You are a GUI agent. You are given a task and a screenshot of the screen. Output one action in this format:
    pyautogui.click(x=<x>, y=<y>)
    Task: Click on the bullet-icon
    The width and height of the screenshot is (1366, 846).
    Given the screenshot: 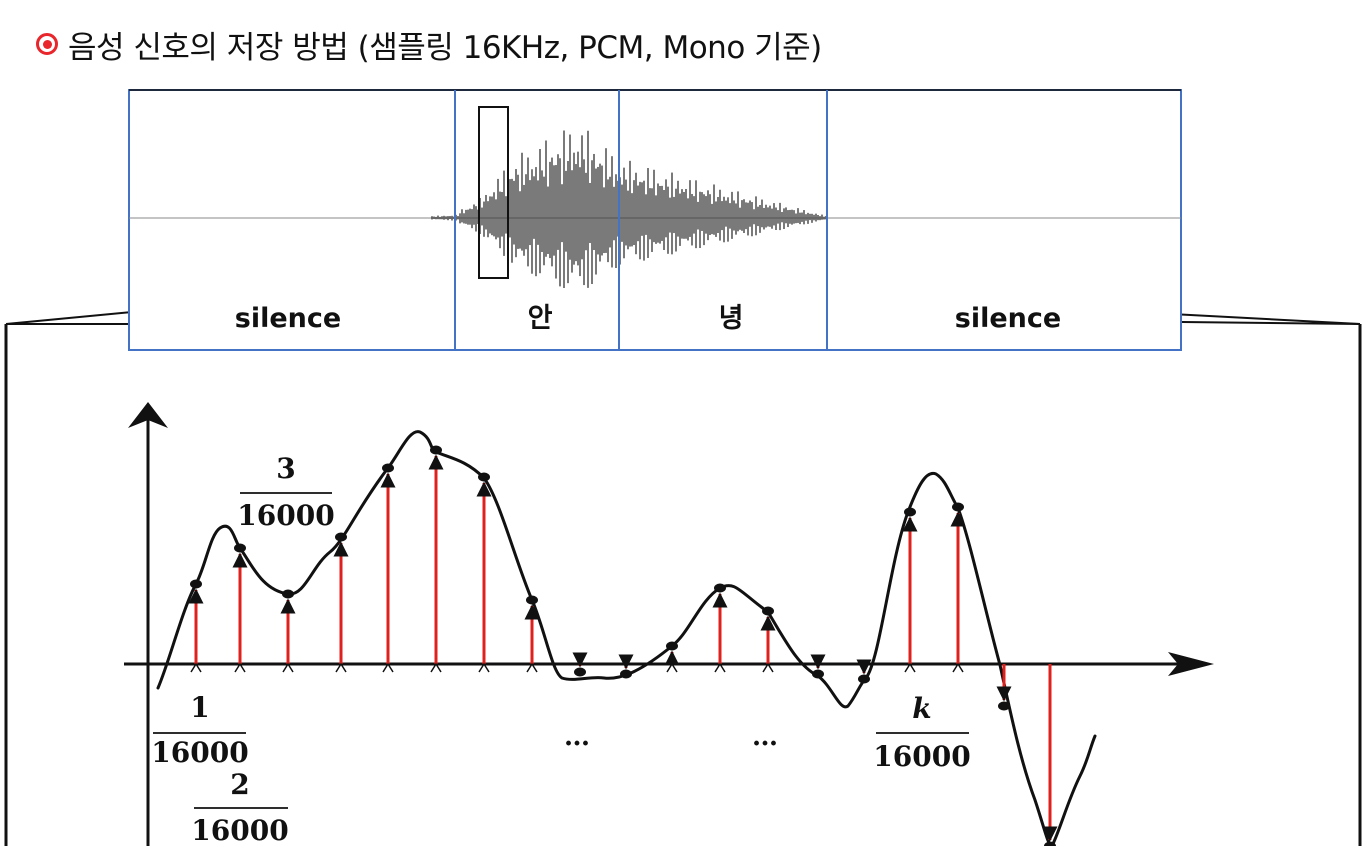 What is the action you would take?
    pyautogui.click(x=47, y=44)
    